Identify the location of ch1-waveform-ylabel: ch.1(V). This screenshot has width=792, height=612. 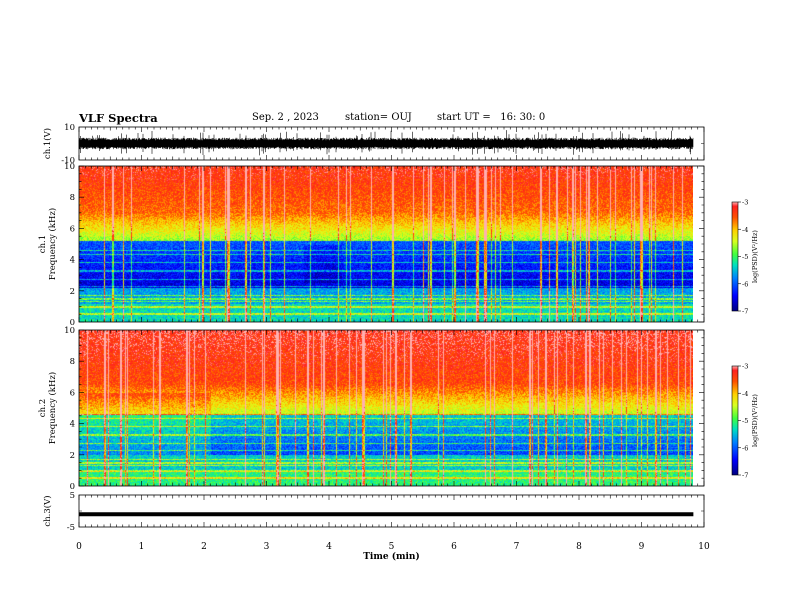
(47, 143).